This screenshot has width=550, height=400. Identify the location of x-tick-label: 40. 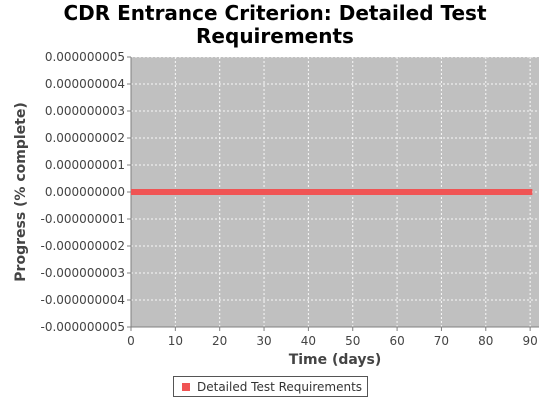
(308, 341).